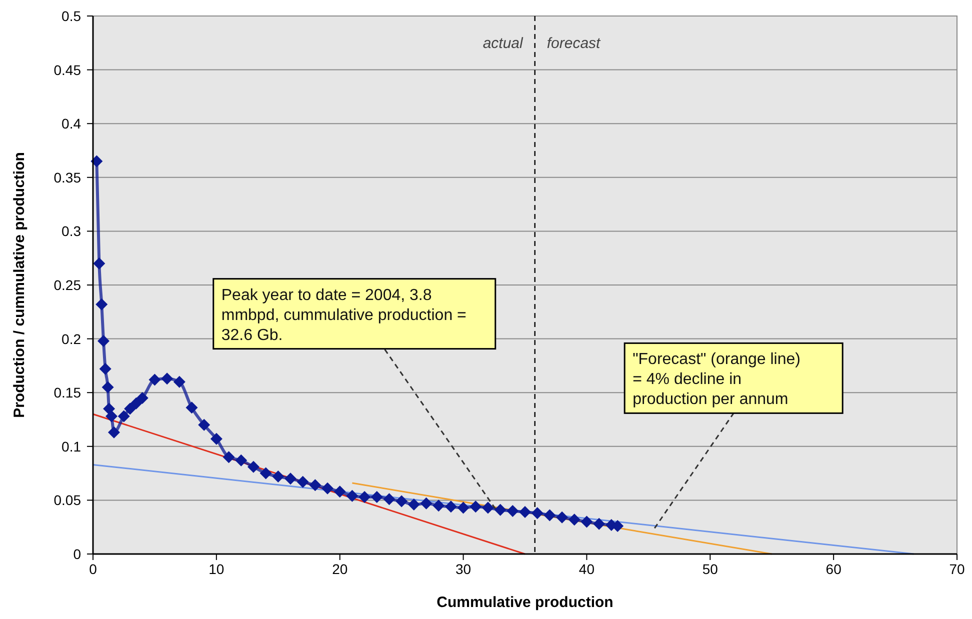 Image resolution: width=972 pixels, height=619 pixels. What do you see at coordinates (72, 16) in the screenshot?
I see `y-tick-label: 0.5` at bounding box center [72, 16].